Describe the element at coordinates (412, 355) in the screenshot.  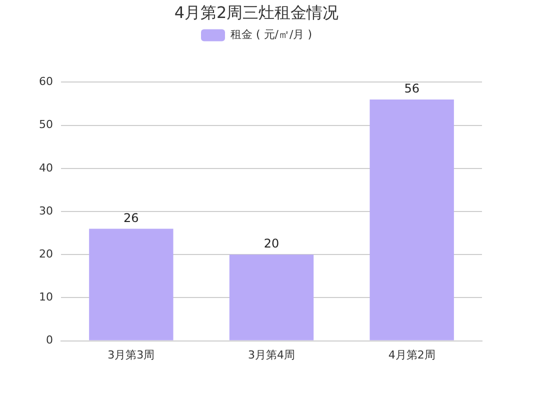
I see `x-tick-label: 4月第2周` at that location.